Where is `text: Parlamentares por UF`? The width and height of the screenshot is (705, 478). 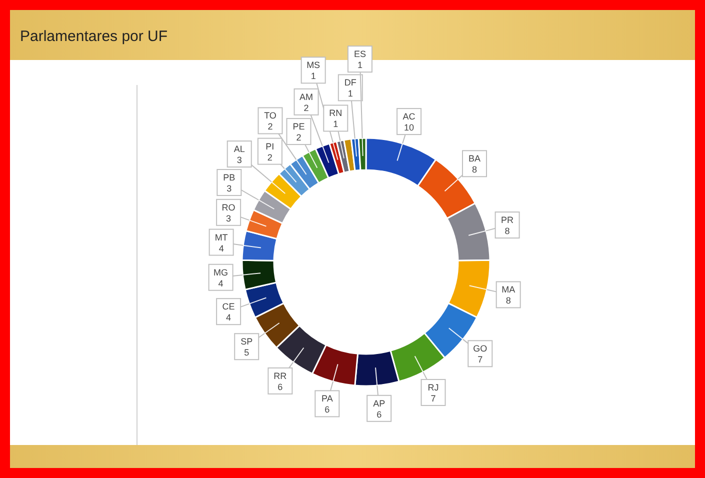 text: Parlamentares por UF is located at coordinates (94, 36).